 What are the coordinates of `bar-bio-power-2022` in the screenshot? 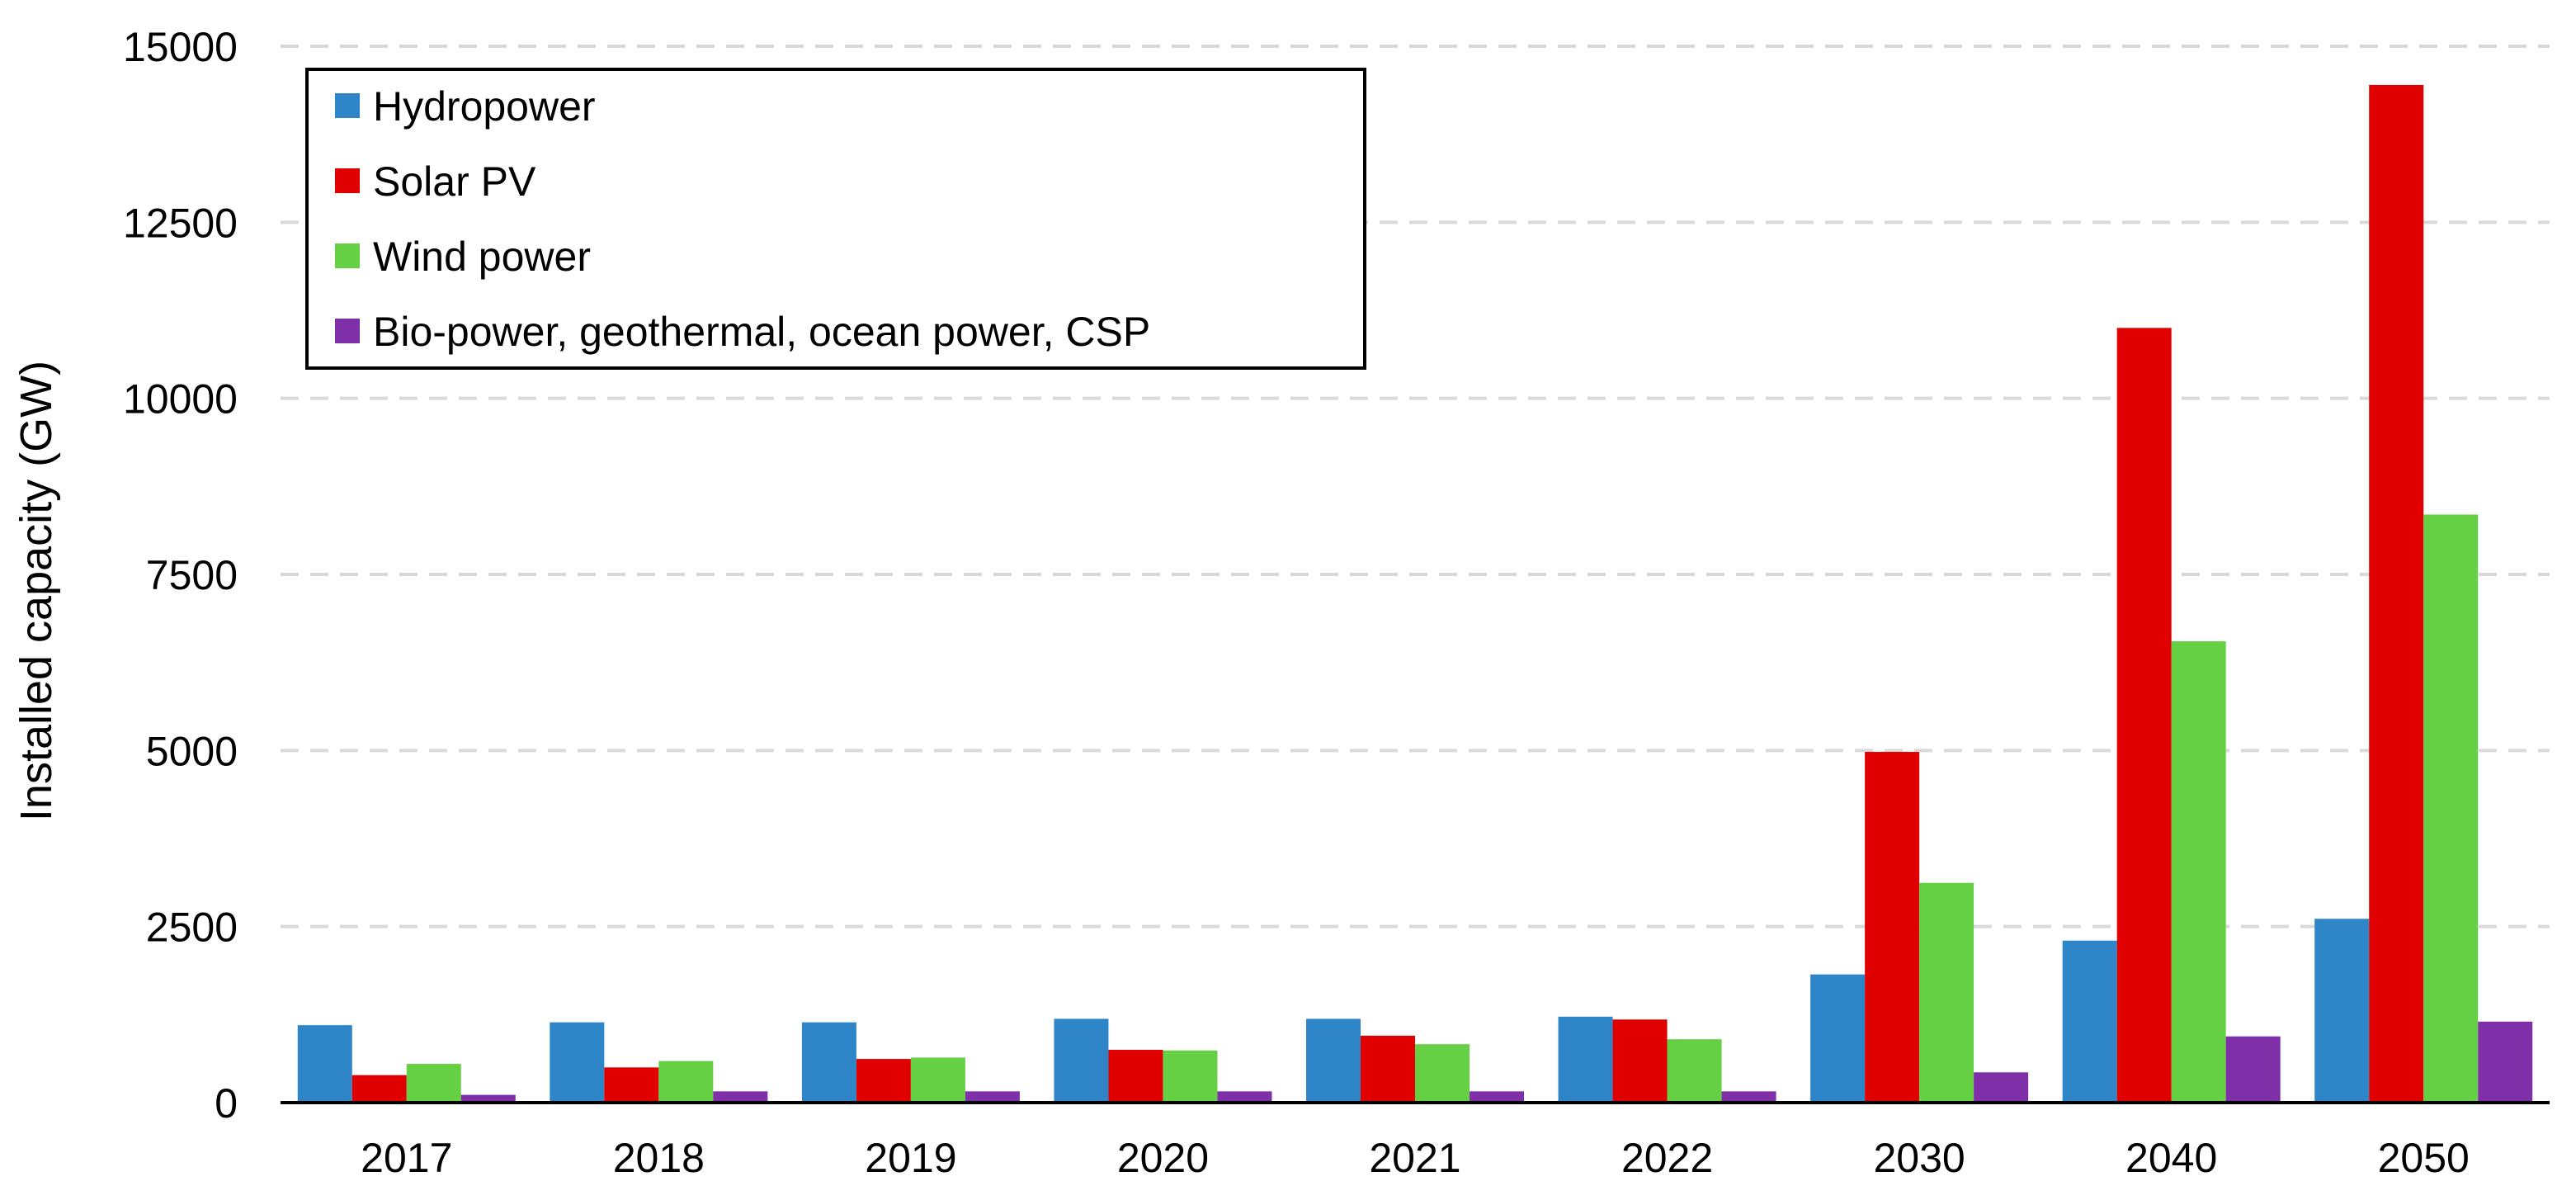 It's located at (1748, 1097).